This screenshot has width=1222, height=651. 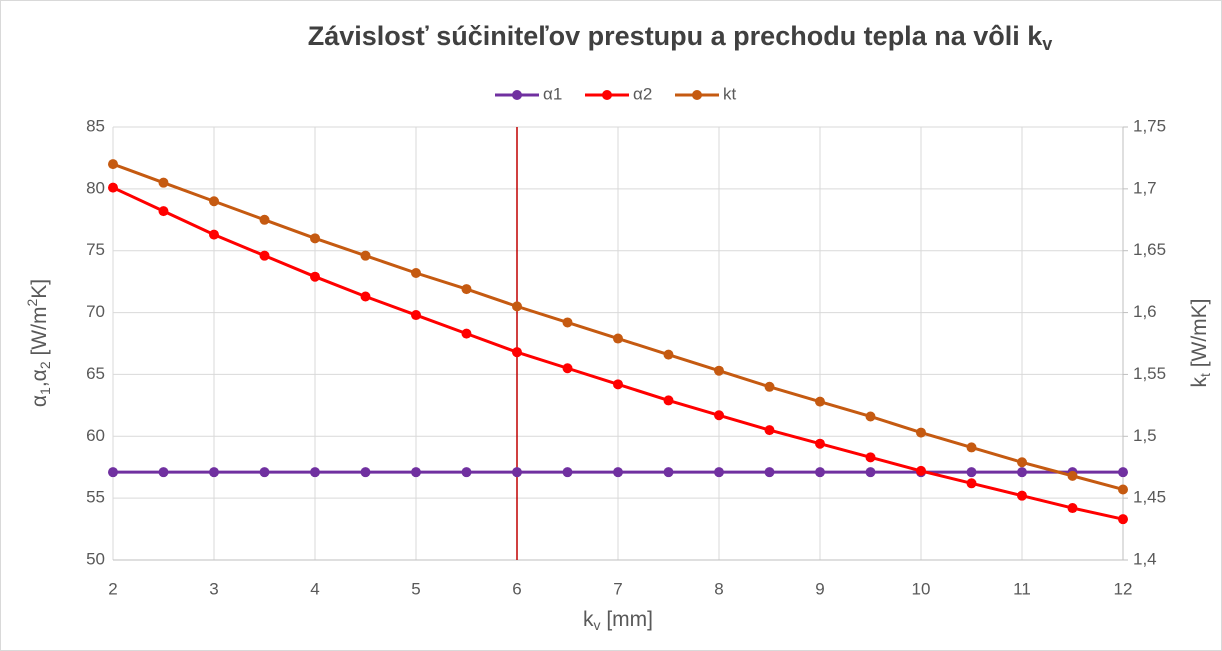 I want to click on x-tick-label: 7, so click(x=617, y=588).